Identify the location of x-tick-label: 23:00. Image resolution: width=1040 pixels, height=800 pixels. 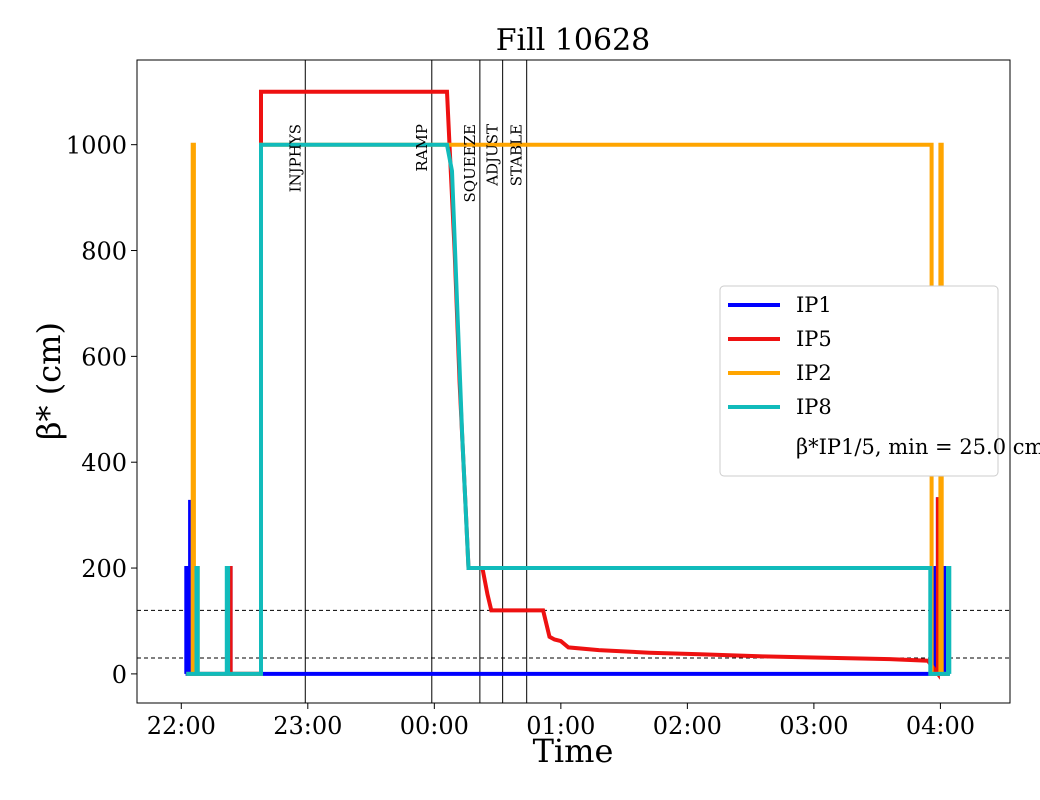
(307, 726).